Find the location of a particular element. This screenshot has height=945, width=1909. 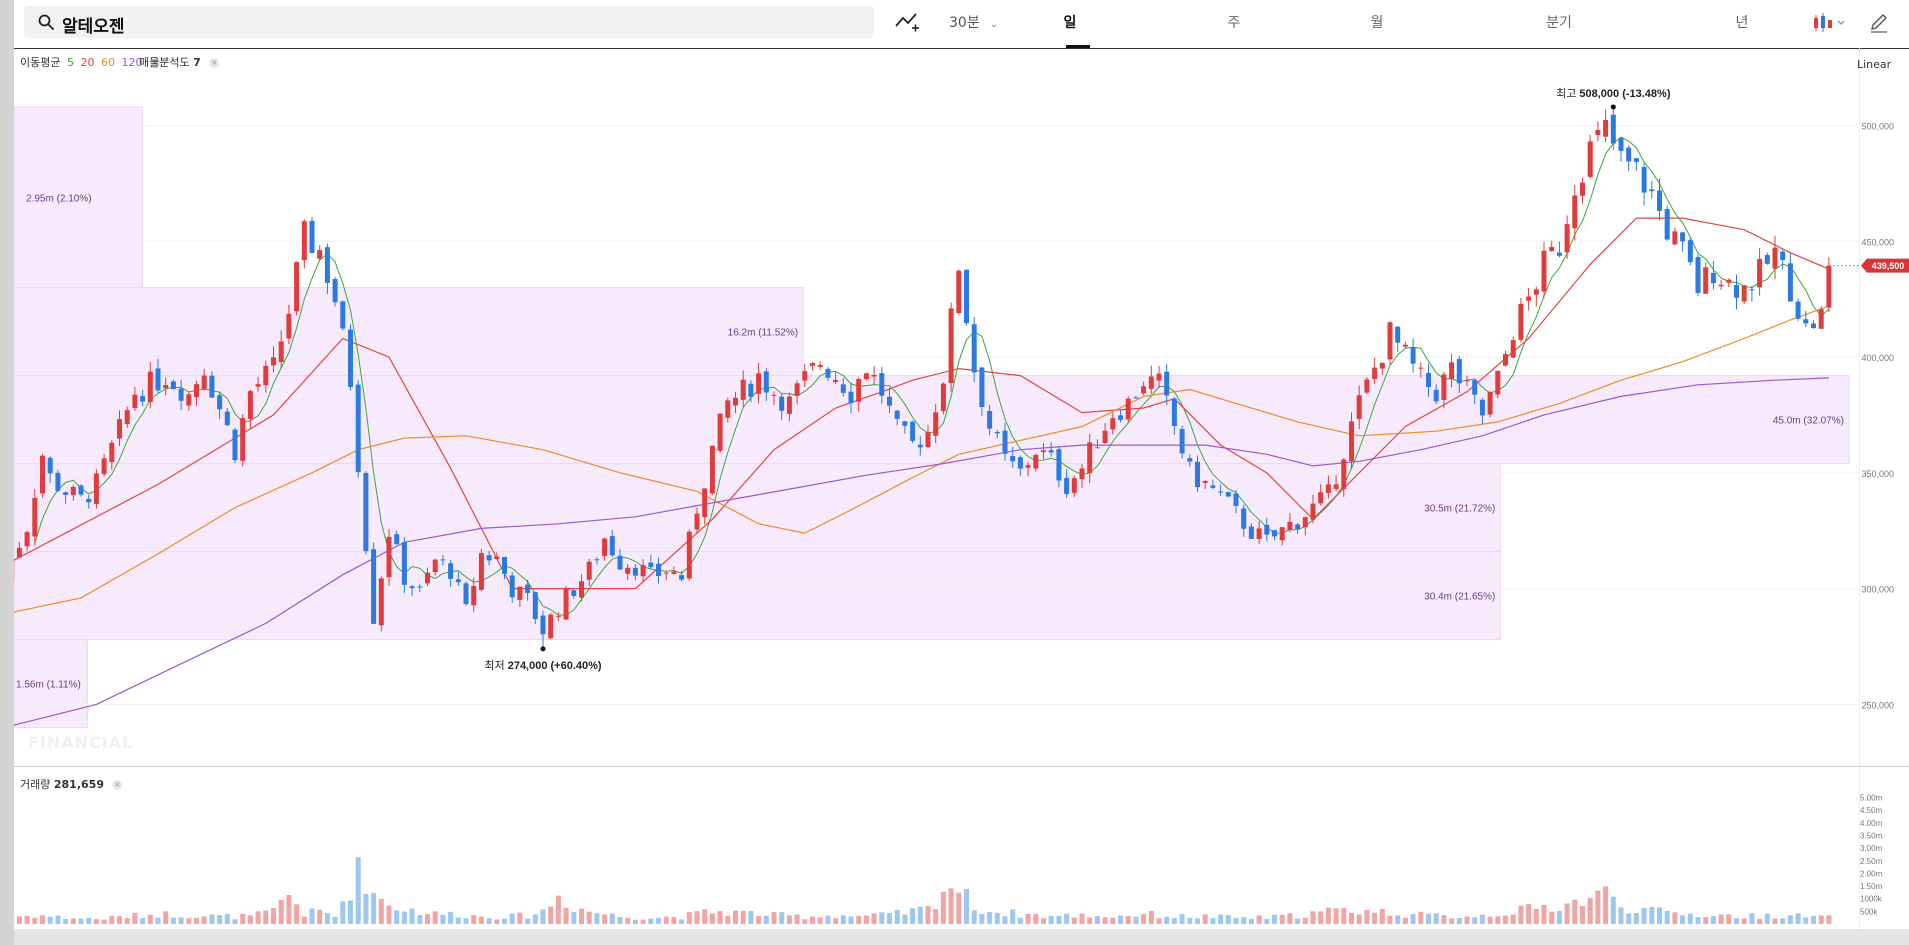

moving-average-legend: 이동평균 5 20 60 120 × is located at coordinates (90, 62).